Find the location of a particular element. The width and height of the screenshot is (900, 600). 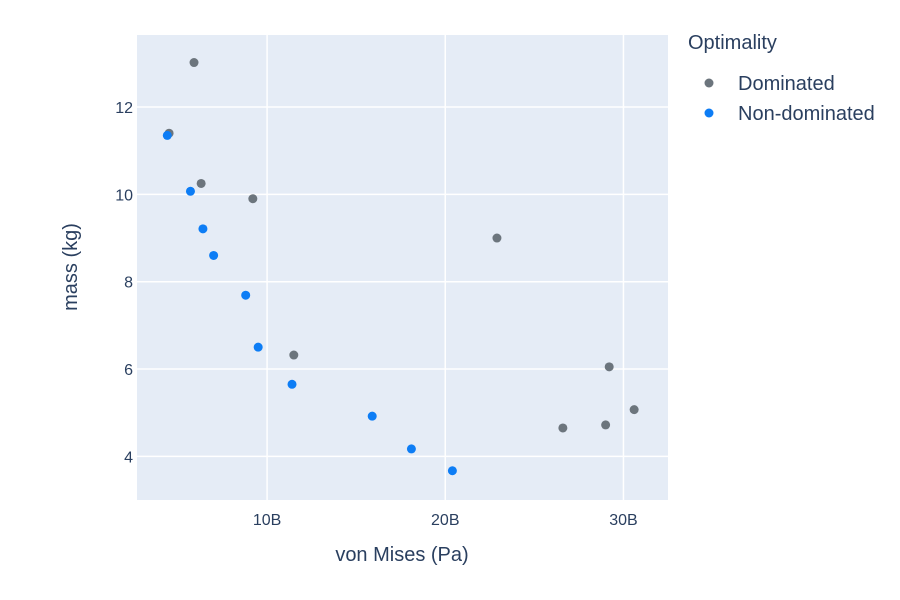

y-tick-label: 4 is located at coordinates (128, 457).